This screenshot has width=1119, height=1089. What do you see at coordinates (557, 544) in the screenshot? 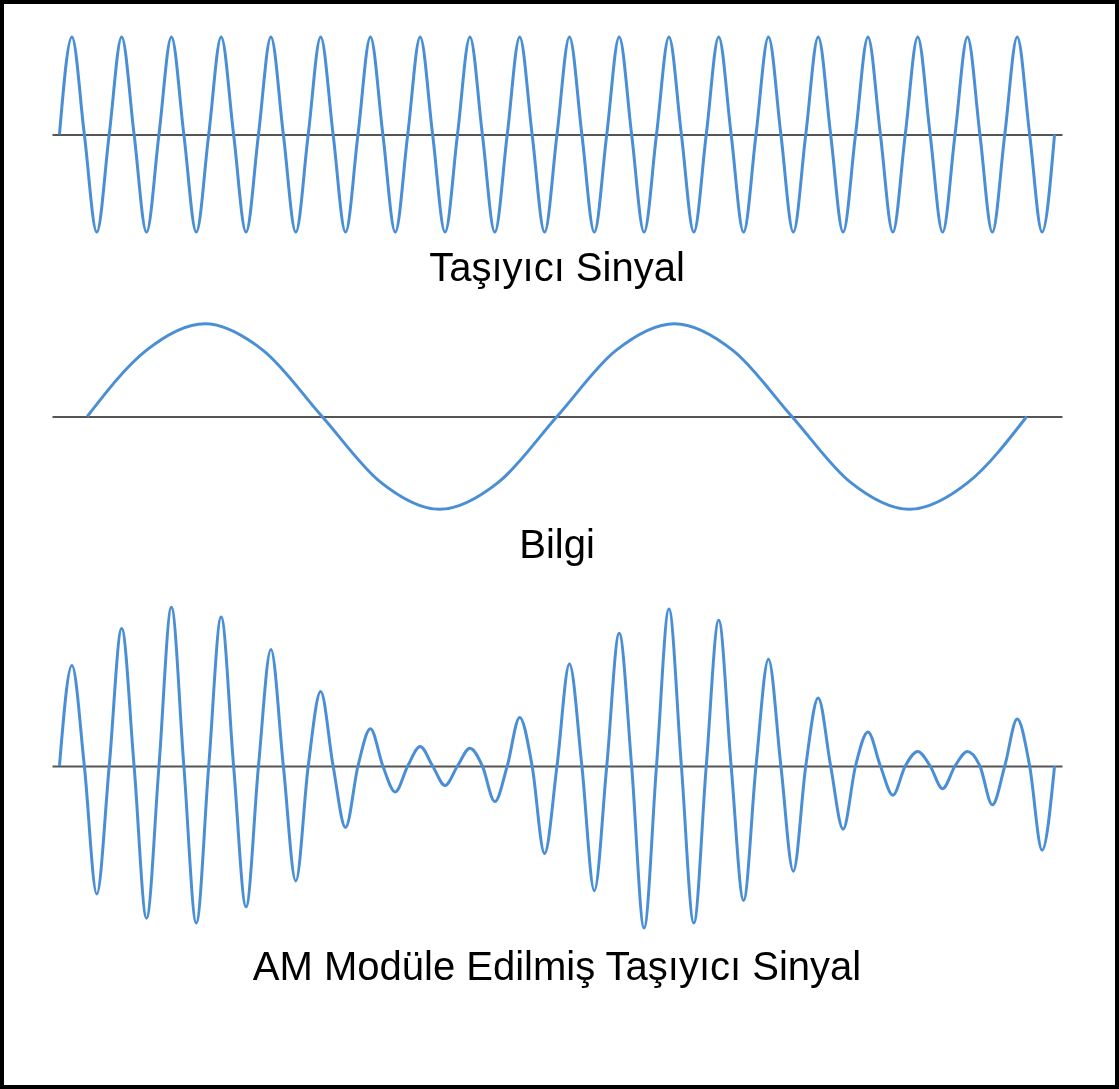
I see `text: Bilgi` at bounding box center [557, 544].